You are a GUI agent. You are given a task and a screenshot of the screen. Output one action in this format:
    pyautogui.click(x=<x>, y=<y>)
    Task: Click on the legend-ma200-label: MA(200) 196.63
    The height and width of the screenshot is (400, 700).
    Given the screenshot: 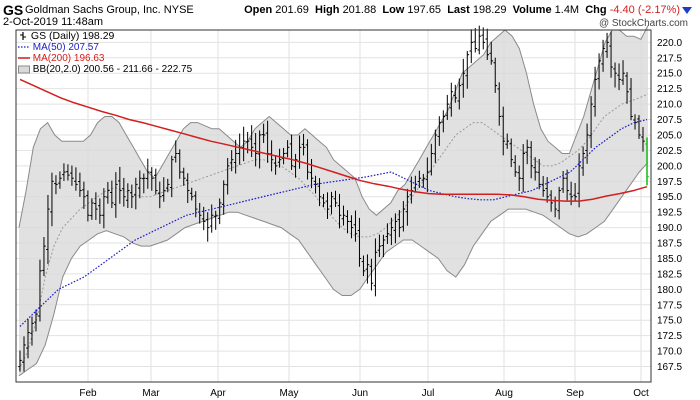 What is the action you would take?
    pyautogui.click(x=68, y=58)
    